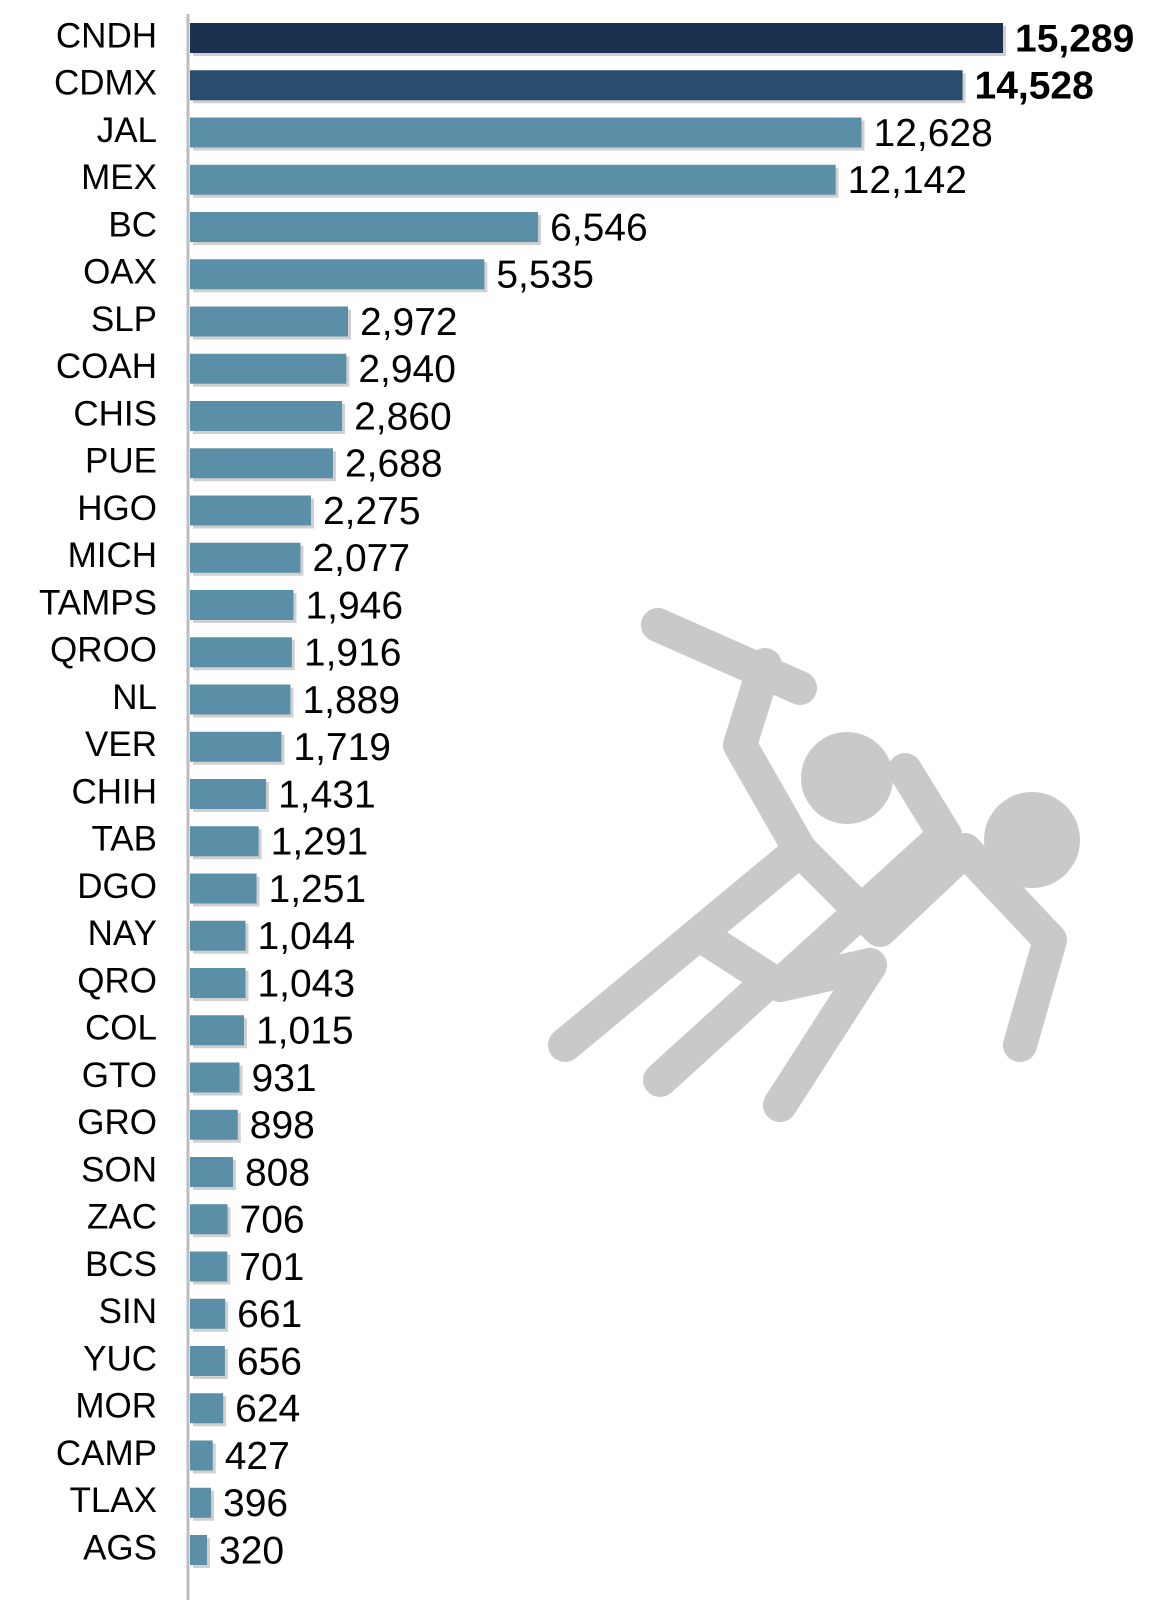 Image resolution: width=1174 pixels, height=1600 pixels. I want to click on category-label: TLAX, so click(113, 1500).